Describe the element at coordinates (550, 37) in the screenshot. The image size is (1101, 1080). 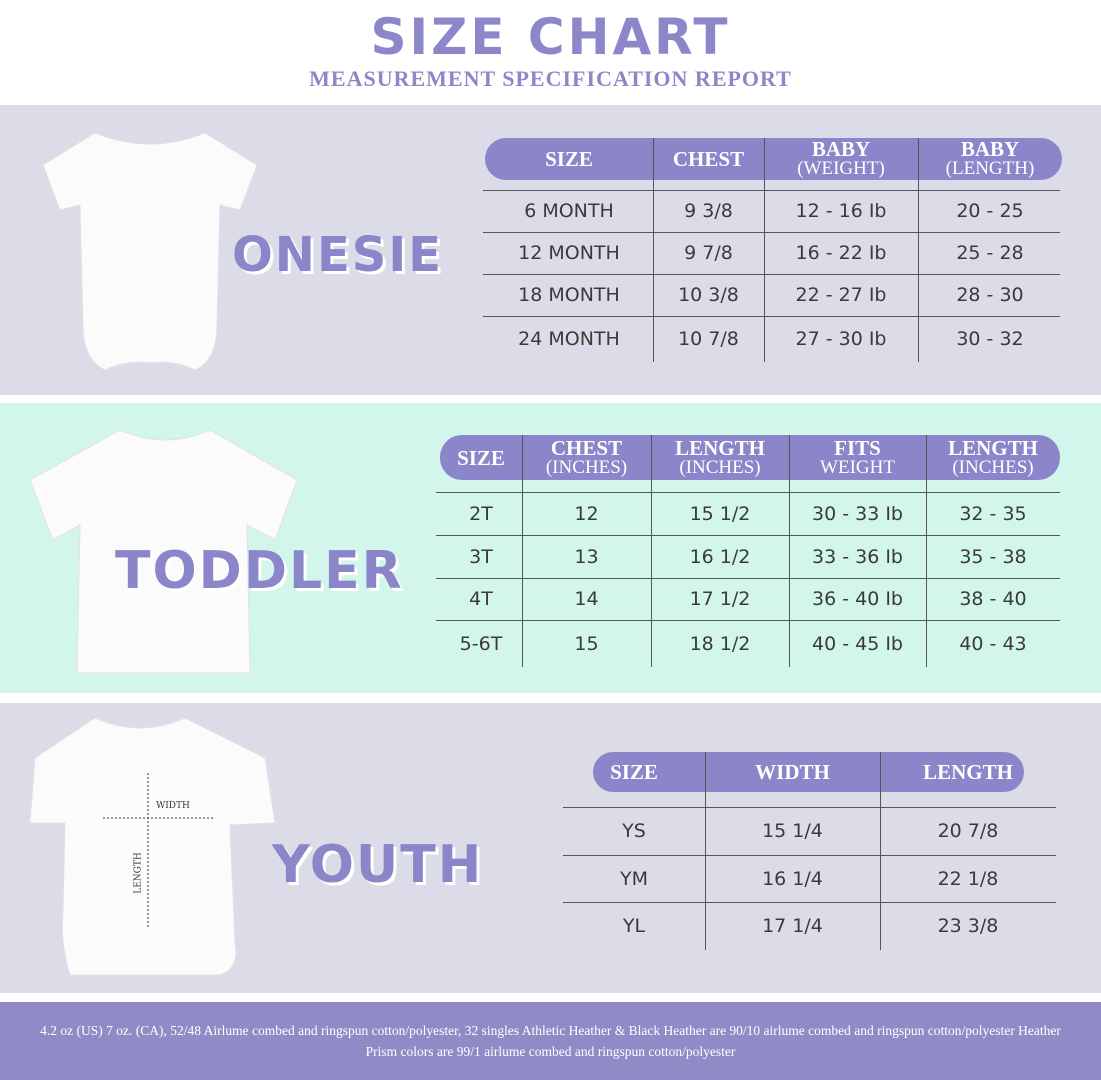
I see `page-title: SIZE CHART` at that location.